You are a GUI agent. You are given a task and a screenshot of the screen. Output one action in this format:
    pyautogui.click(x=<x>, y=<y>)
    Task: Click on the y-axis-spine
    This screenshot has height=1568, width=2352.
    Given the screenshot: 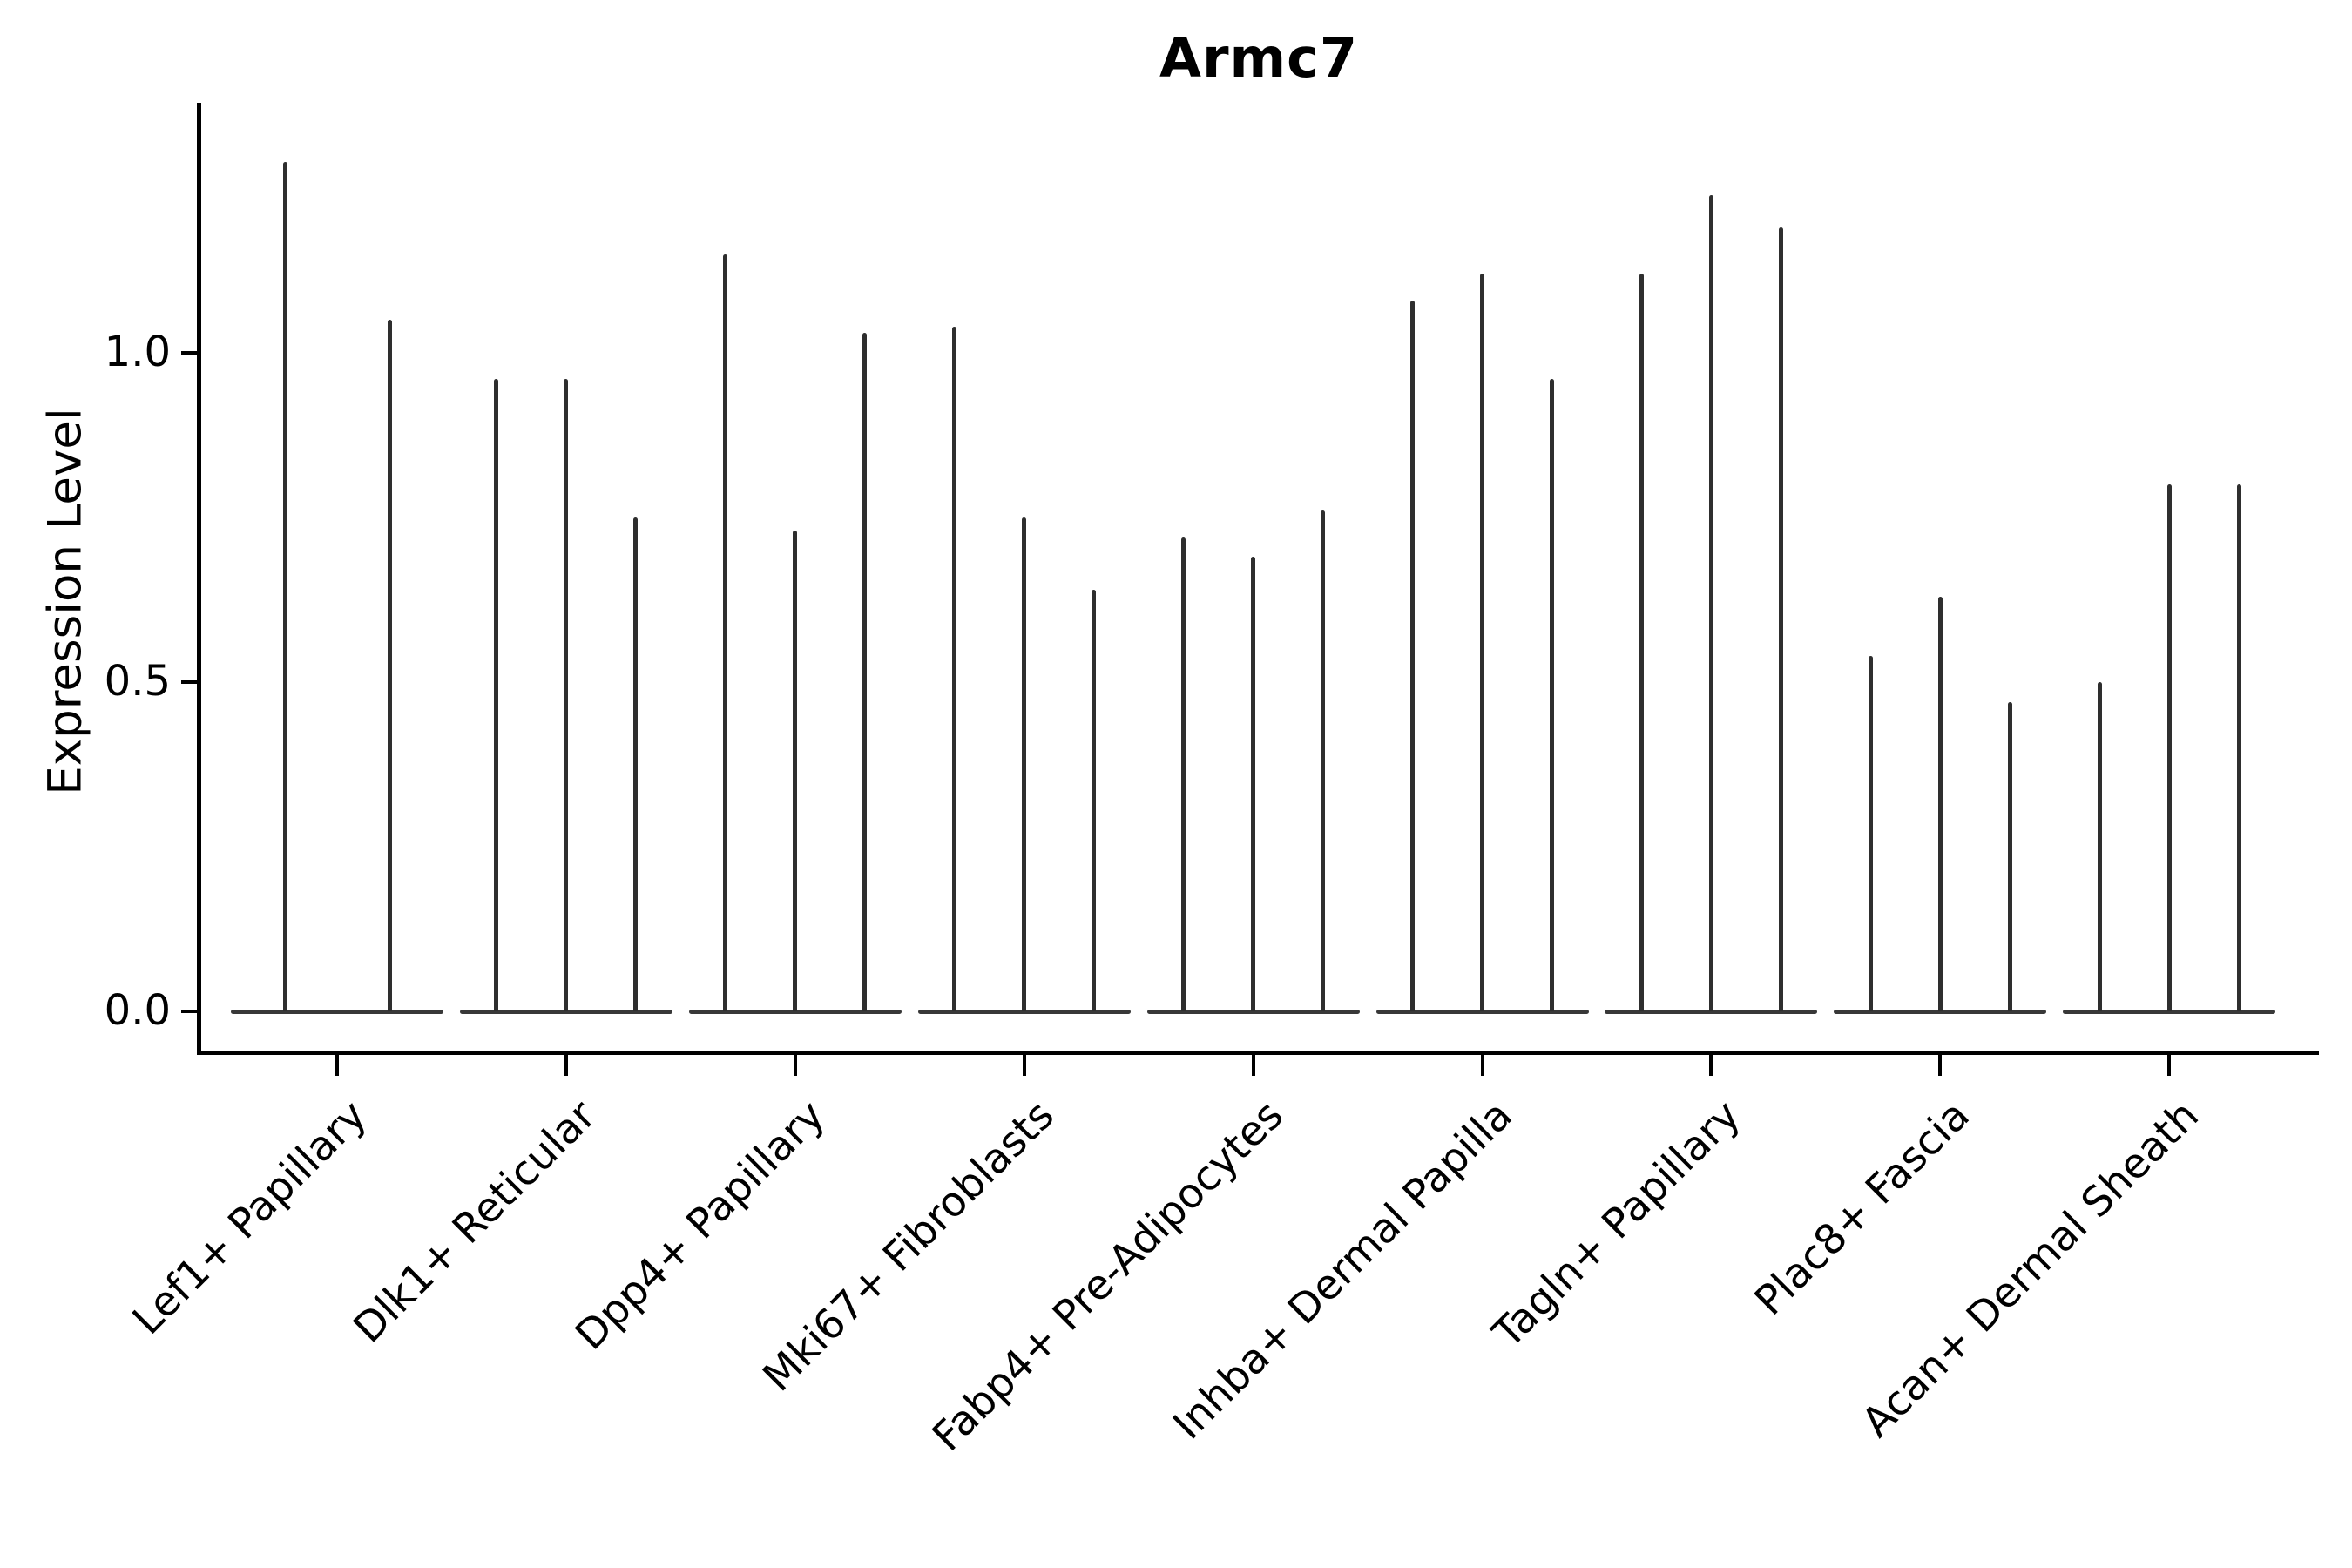 What is the action you would take?
    pyautogui.click(x=199, y=579)
    